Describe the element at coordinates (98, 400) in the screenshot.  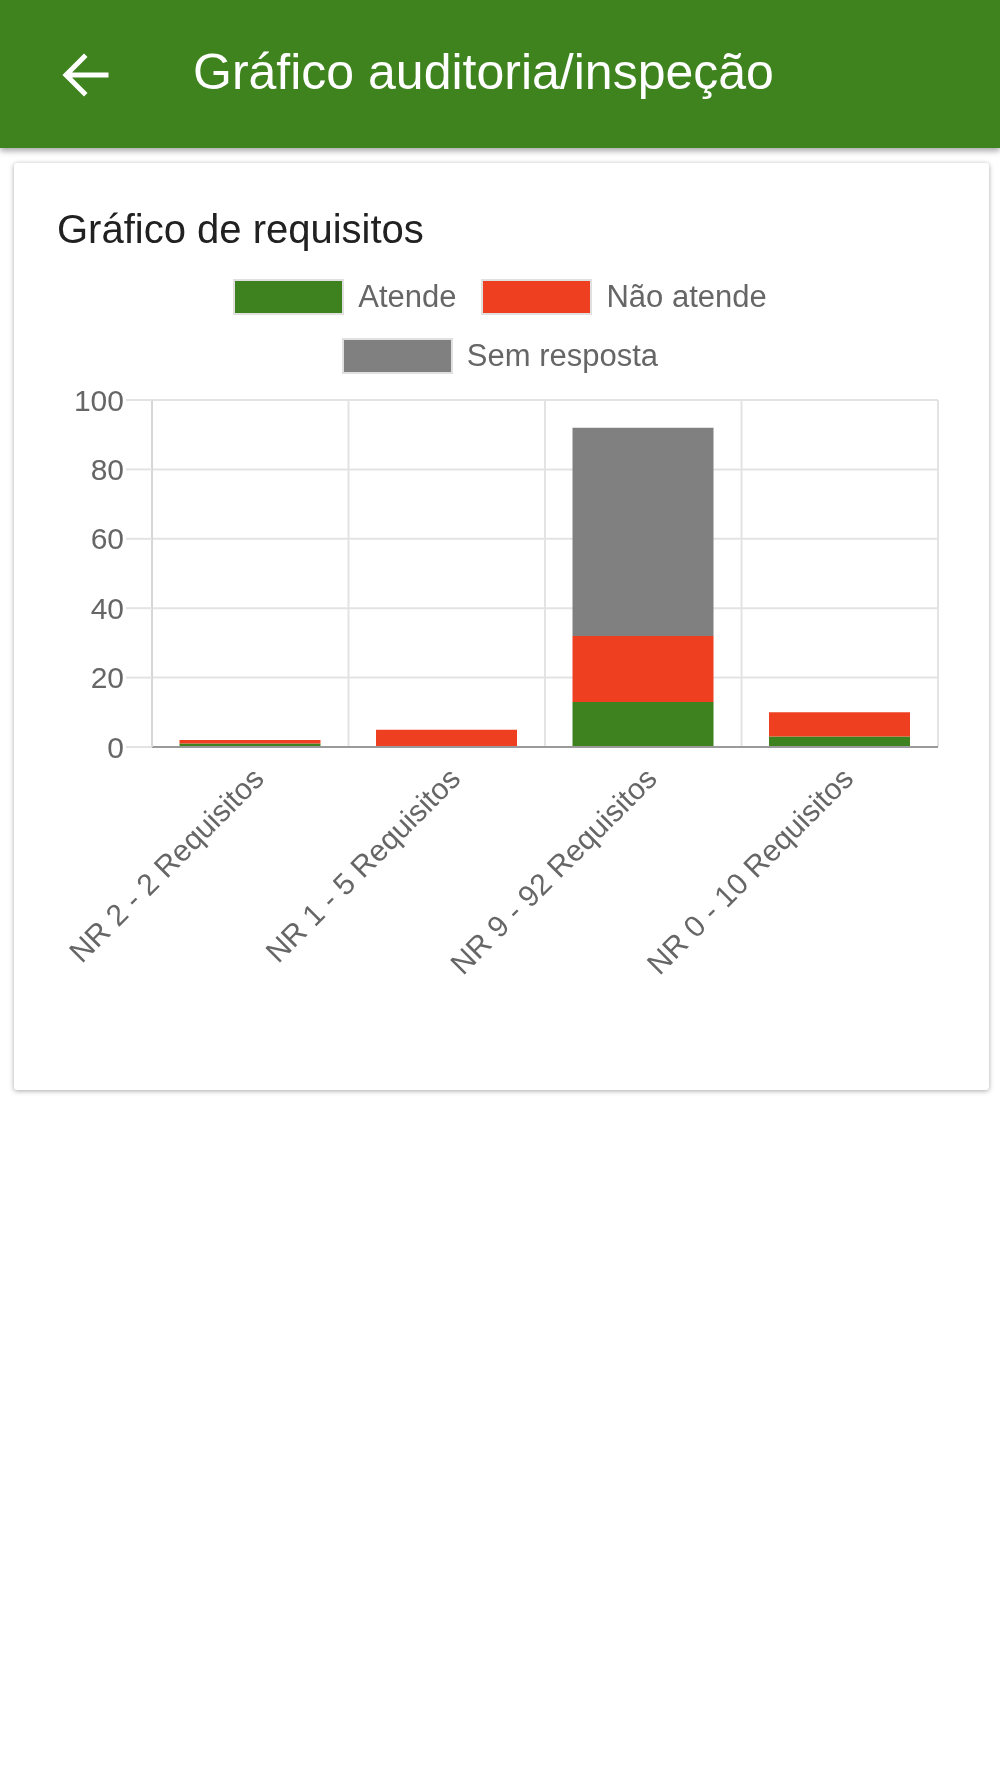
I see `y-tick-label: 100` at that location.